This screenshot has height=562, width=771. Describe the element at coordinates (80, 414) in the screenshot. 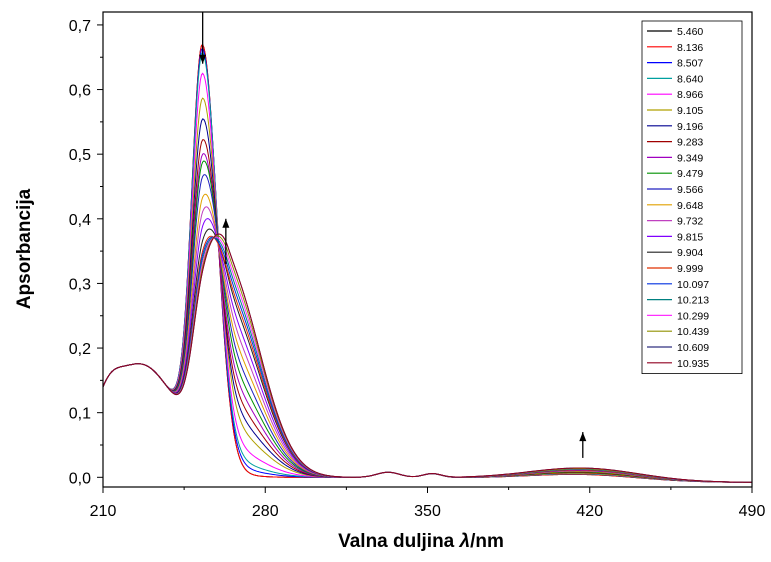

I see `y-tick-label: 0,1` at that location.